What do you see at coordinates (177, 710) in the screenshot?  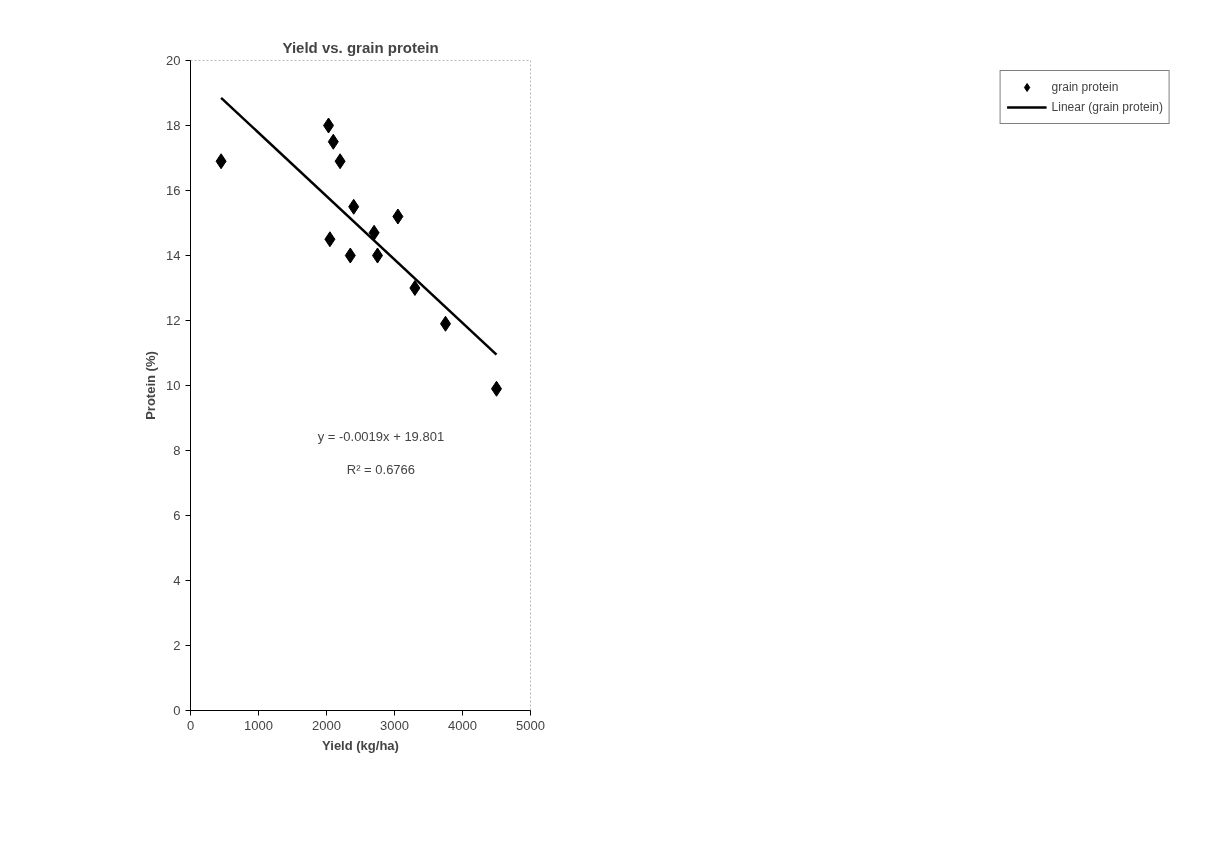 I see `y-tick-label: 0` at bounding box center [177, 710].